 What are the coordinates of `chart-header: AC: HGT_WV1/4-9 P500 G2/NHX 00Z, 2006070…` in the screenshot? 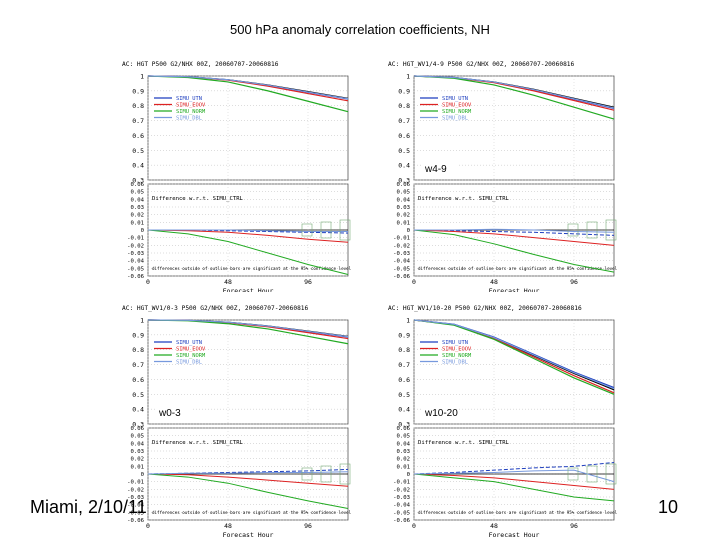 It's located at (481, 64).